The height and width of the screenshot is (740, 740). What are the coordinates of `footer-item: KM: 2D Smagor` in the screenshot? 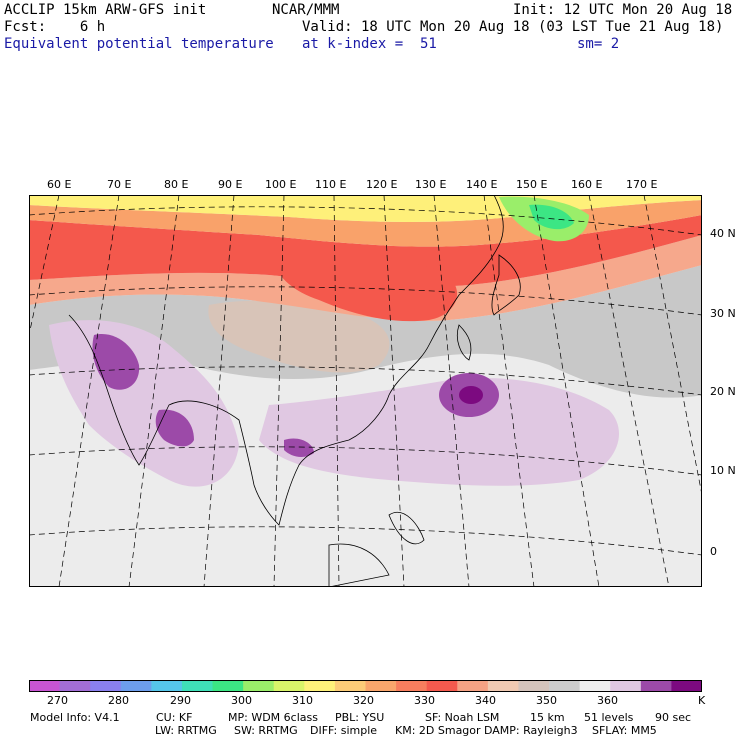 It's located at (438, 730).